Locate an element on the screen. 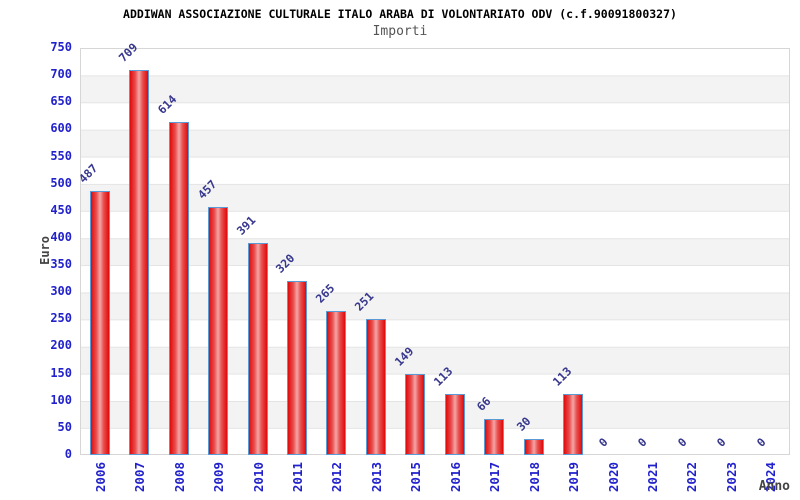 Image resolution: width=800 pixels, height=500 pixels. y-axis-title: Euro is located at coordinates (45, 250).